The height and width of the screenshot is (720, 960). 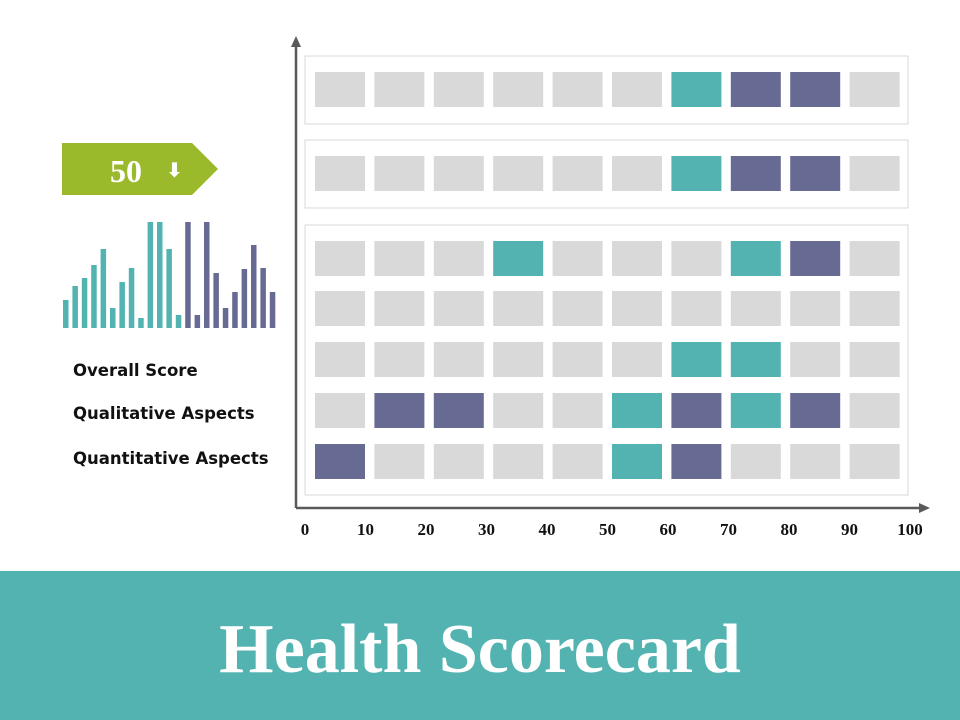 I want to click on score-tag, so click(x=140, y=169).